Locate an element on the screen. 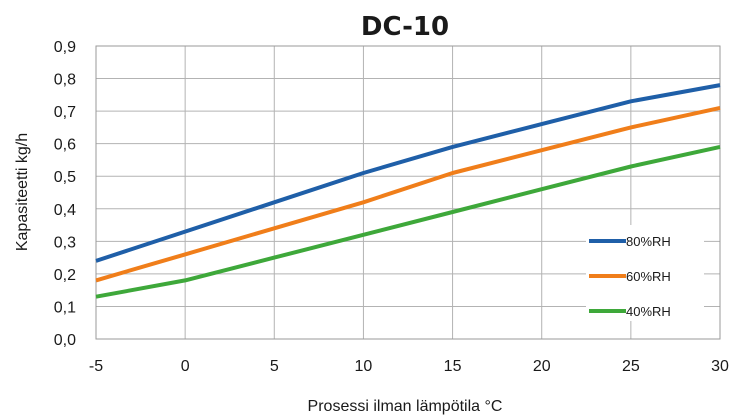  y-tick-label: 0,1 is located at coordinates (65, 307).